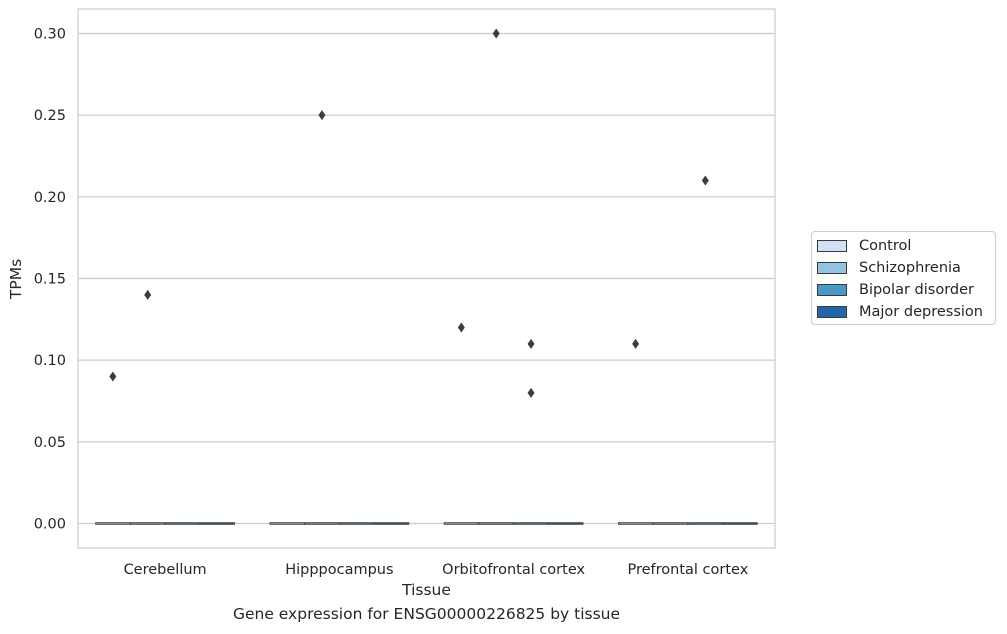 Image resolution: width=1007 pixels, height=634 pixels. Describe the element at coordinates (832, 312) in the screenshot. I see `legend-swatch-major-depression` at that location.